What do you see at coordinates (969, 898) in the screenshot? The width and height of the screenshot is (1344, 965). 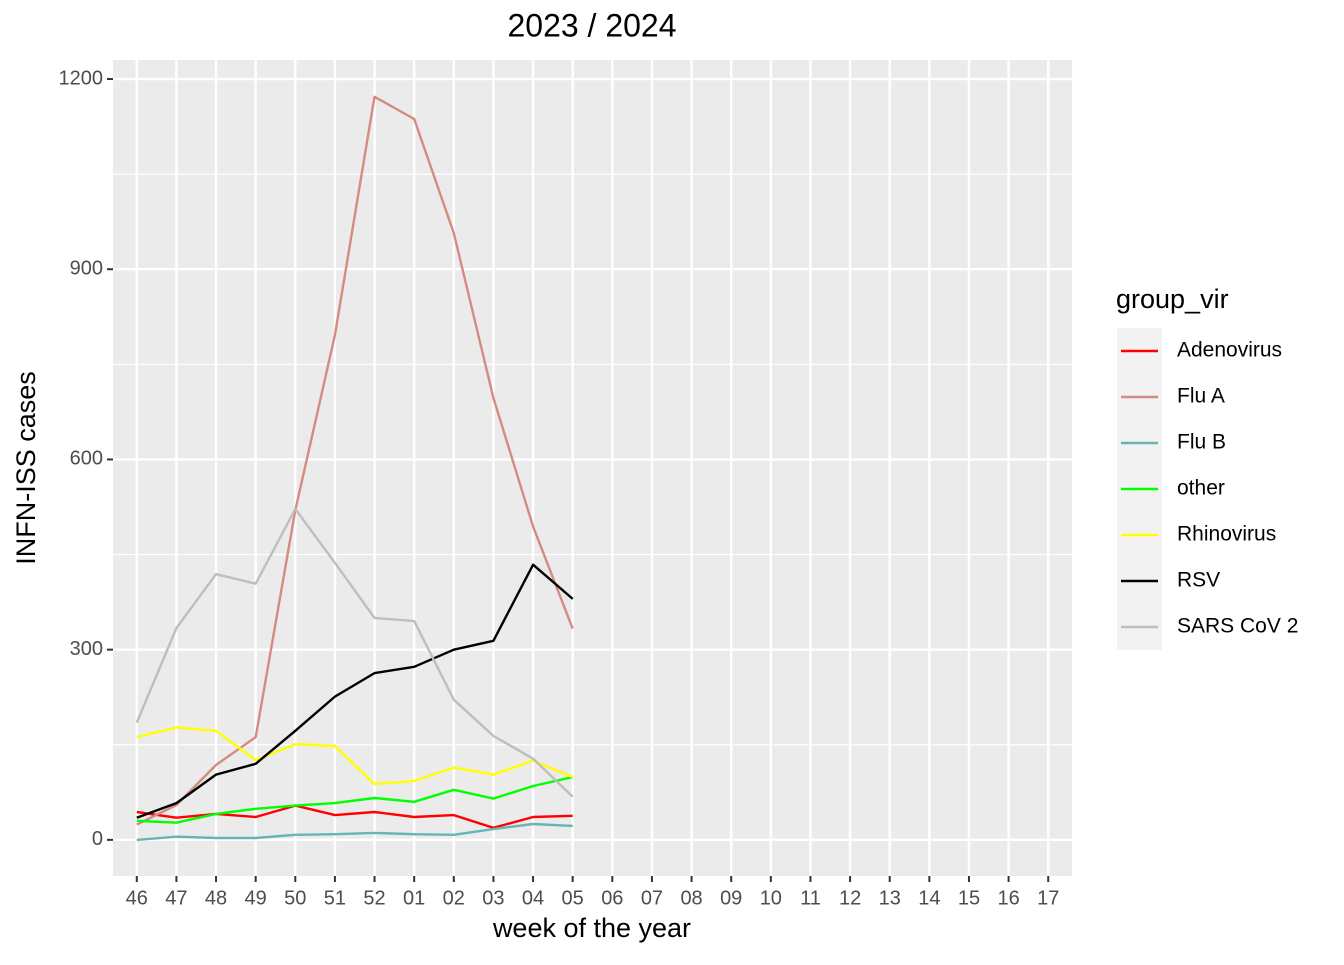 I see `x-tick-label: 15` at bounding box center [969, 898].